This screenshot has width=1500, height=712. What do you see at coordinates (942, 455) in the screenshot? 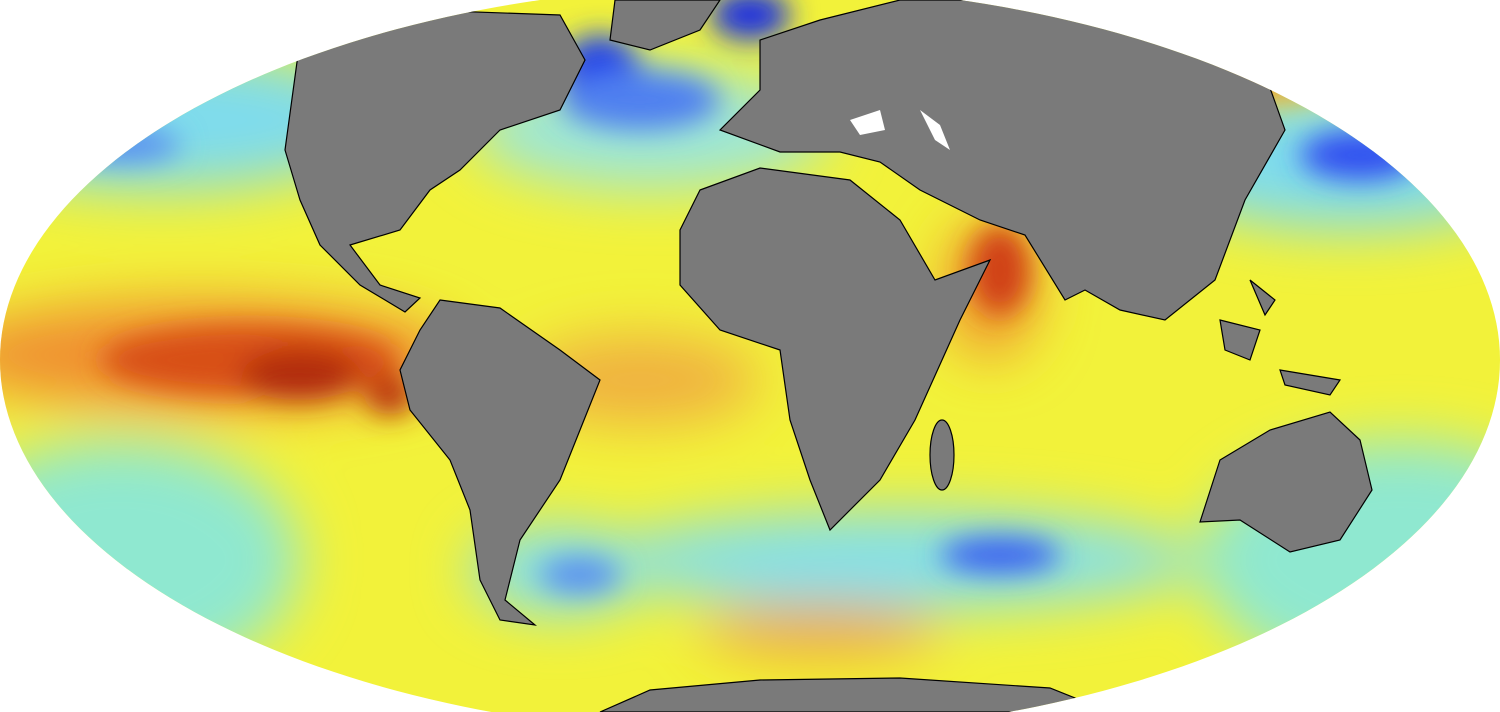
I see `madagascar` at bounding box center [942, 455].